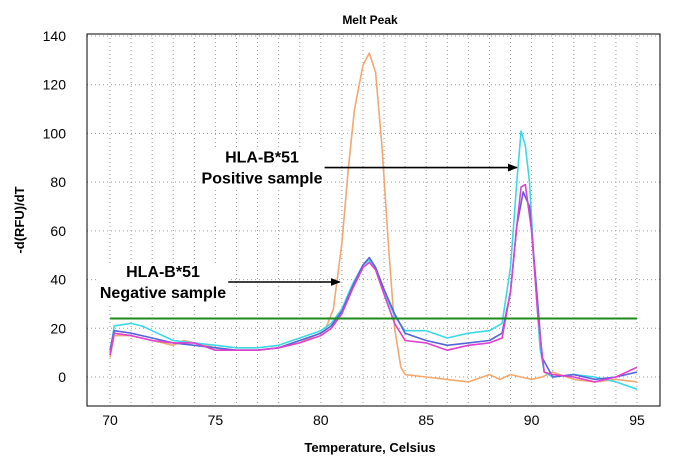 The height and width of the screenshot is (463, 680). What do you see at coordinates (637, 420) in the screenshot?
I see `x-tick-label: 95` at bounding box center [637, 420].